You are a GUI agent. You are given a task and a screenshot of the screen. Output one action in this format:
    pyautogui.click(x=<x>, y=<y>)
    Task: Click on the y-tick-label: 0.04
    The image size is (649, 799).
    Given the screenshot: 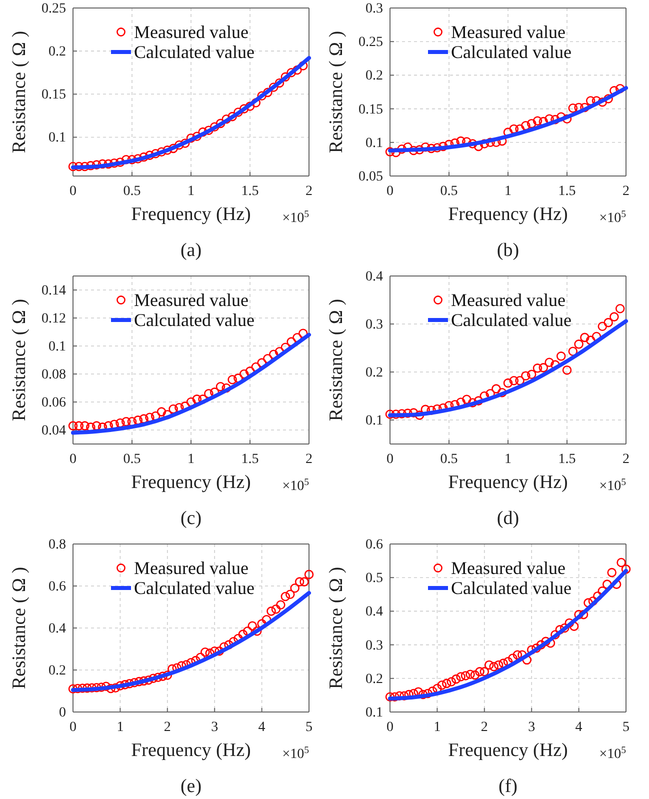 What is the action you would take?
    pyautogui.click(x=54, y=430)
    